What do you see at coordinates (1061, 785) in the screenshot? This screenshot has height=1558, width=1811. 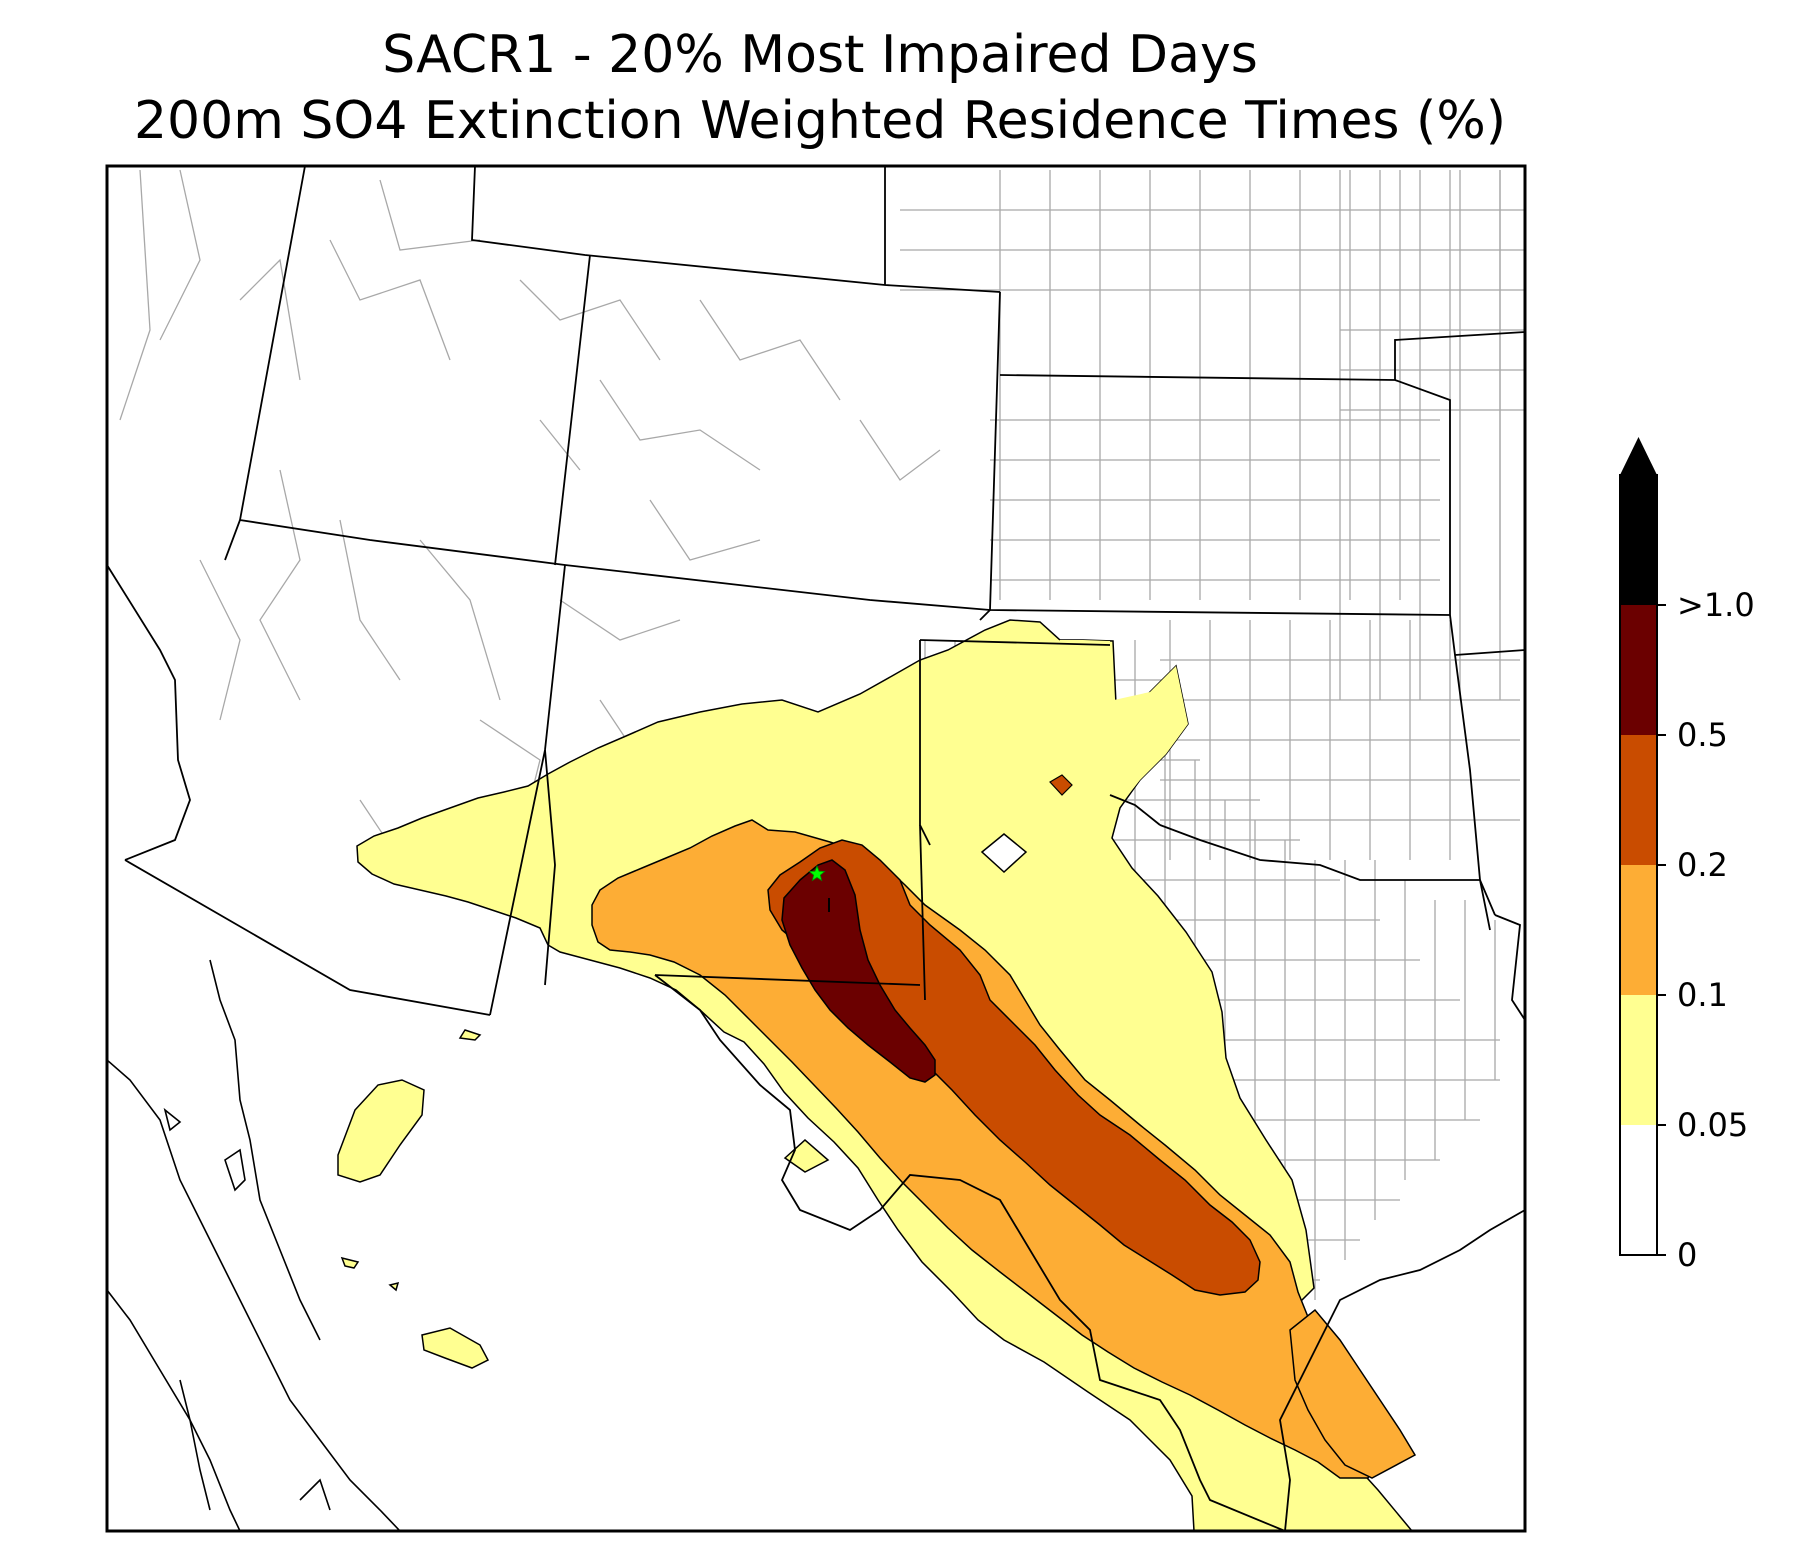 I see `contour-spot` at bounding box center [1061, 785].